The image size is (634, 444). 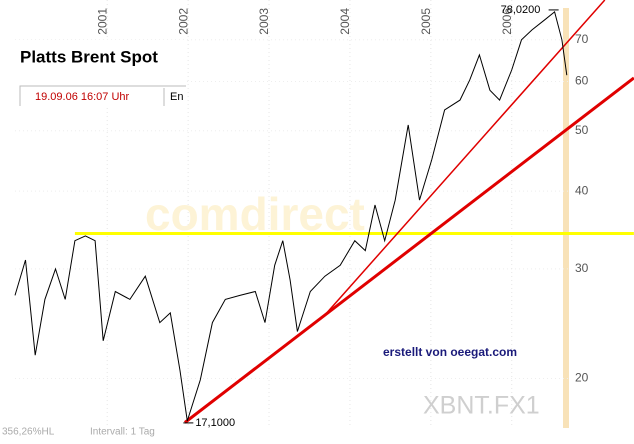 I want to click on x-tick-label: 2004, so click(x=345, y=21).